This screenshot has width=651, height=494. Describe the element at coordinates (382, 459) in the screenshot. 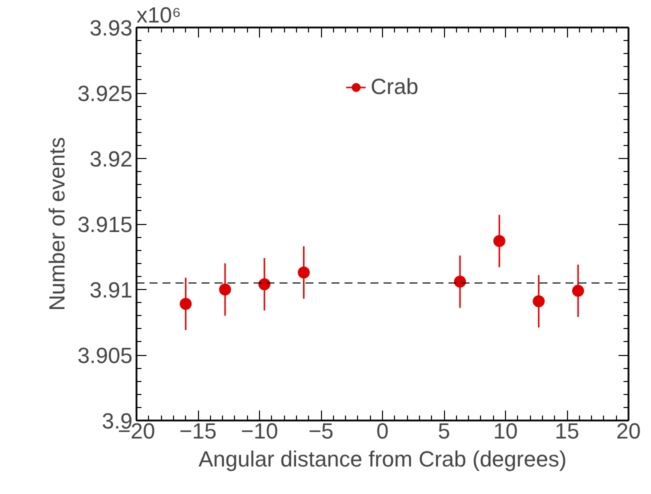

I see `x-axis-title: Angular distance from Crab (degrees)` at that location.